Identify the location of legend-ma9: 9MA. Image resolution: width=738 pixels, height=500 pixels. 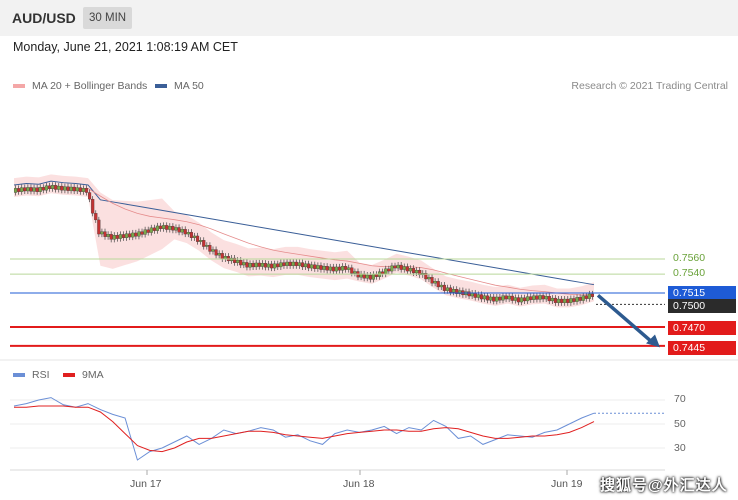
(83, 375).